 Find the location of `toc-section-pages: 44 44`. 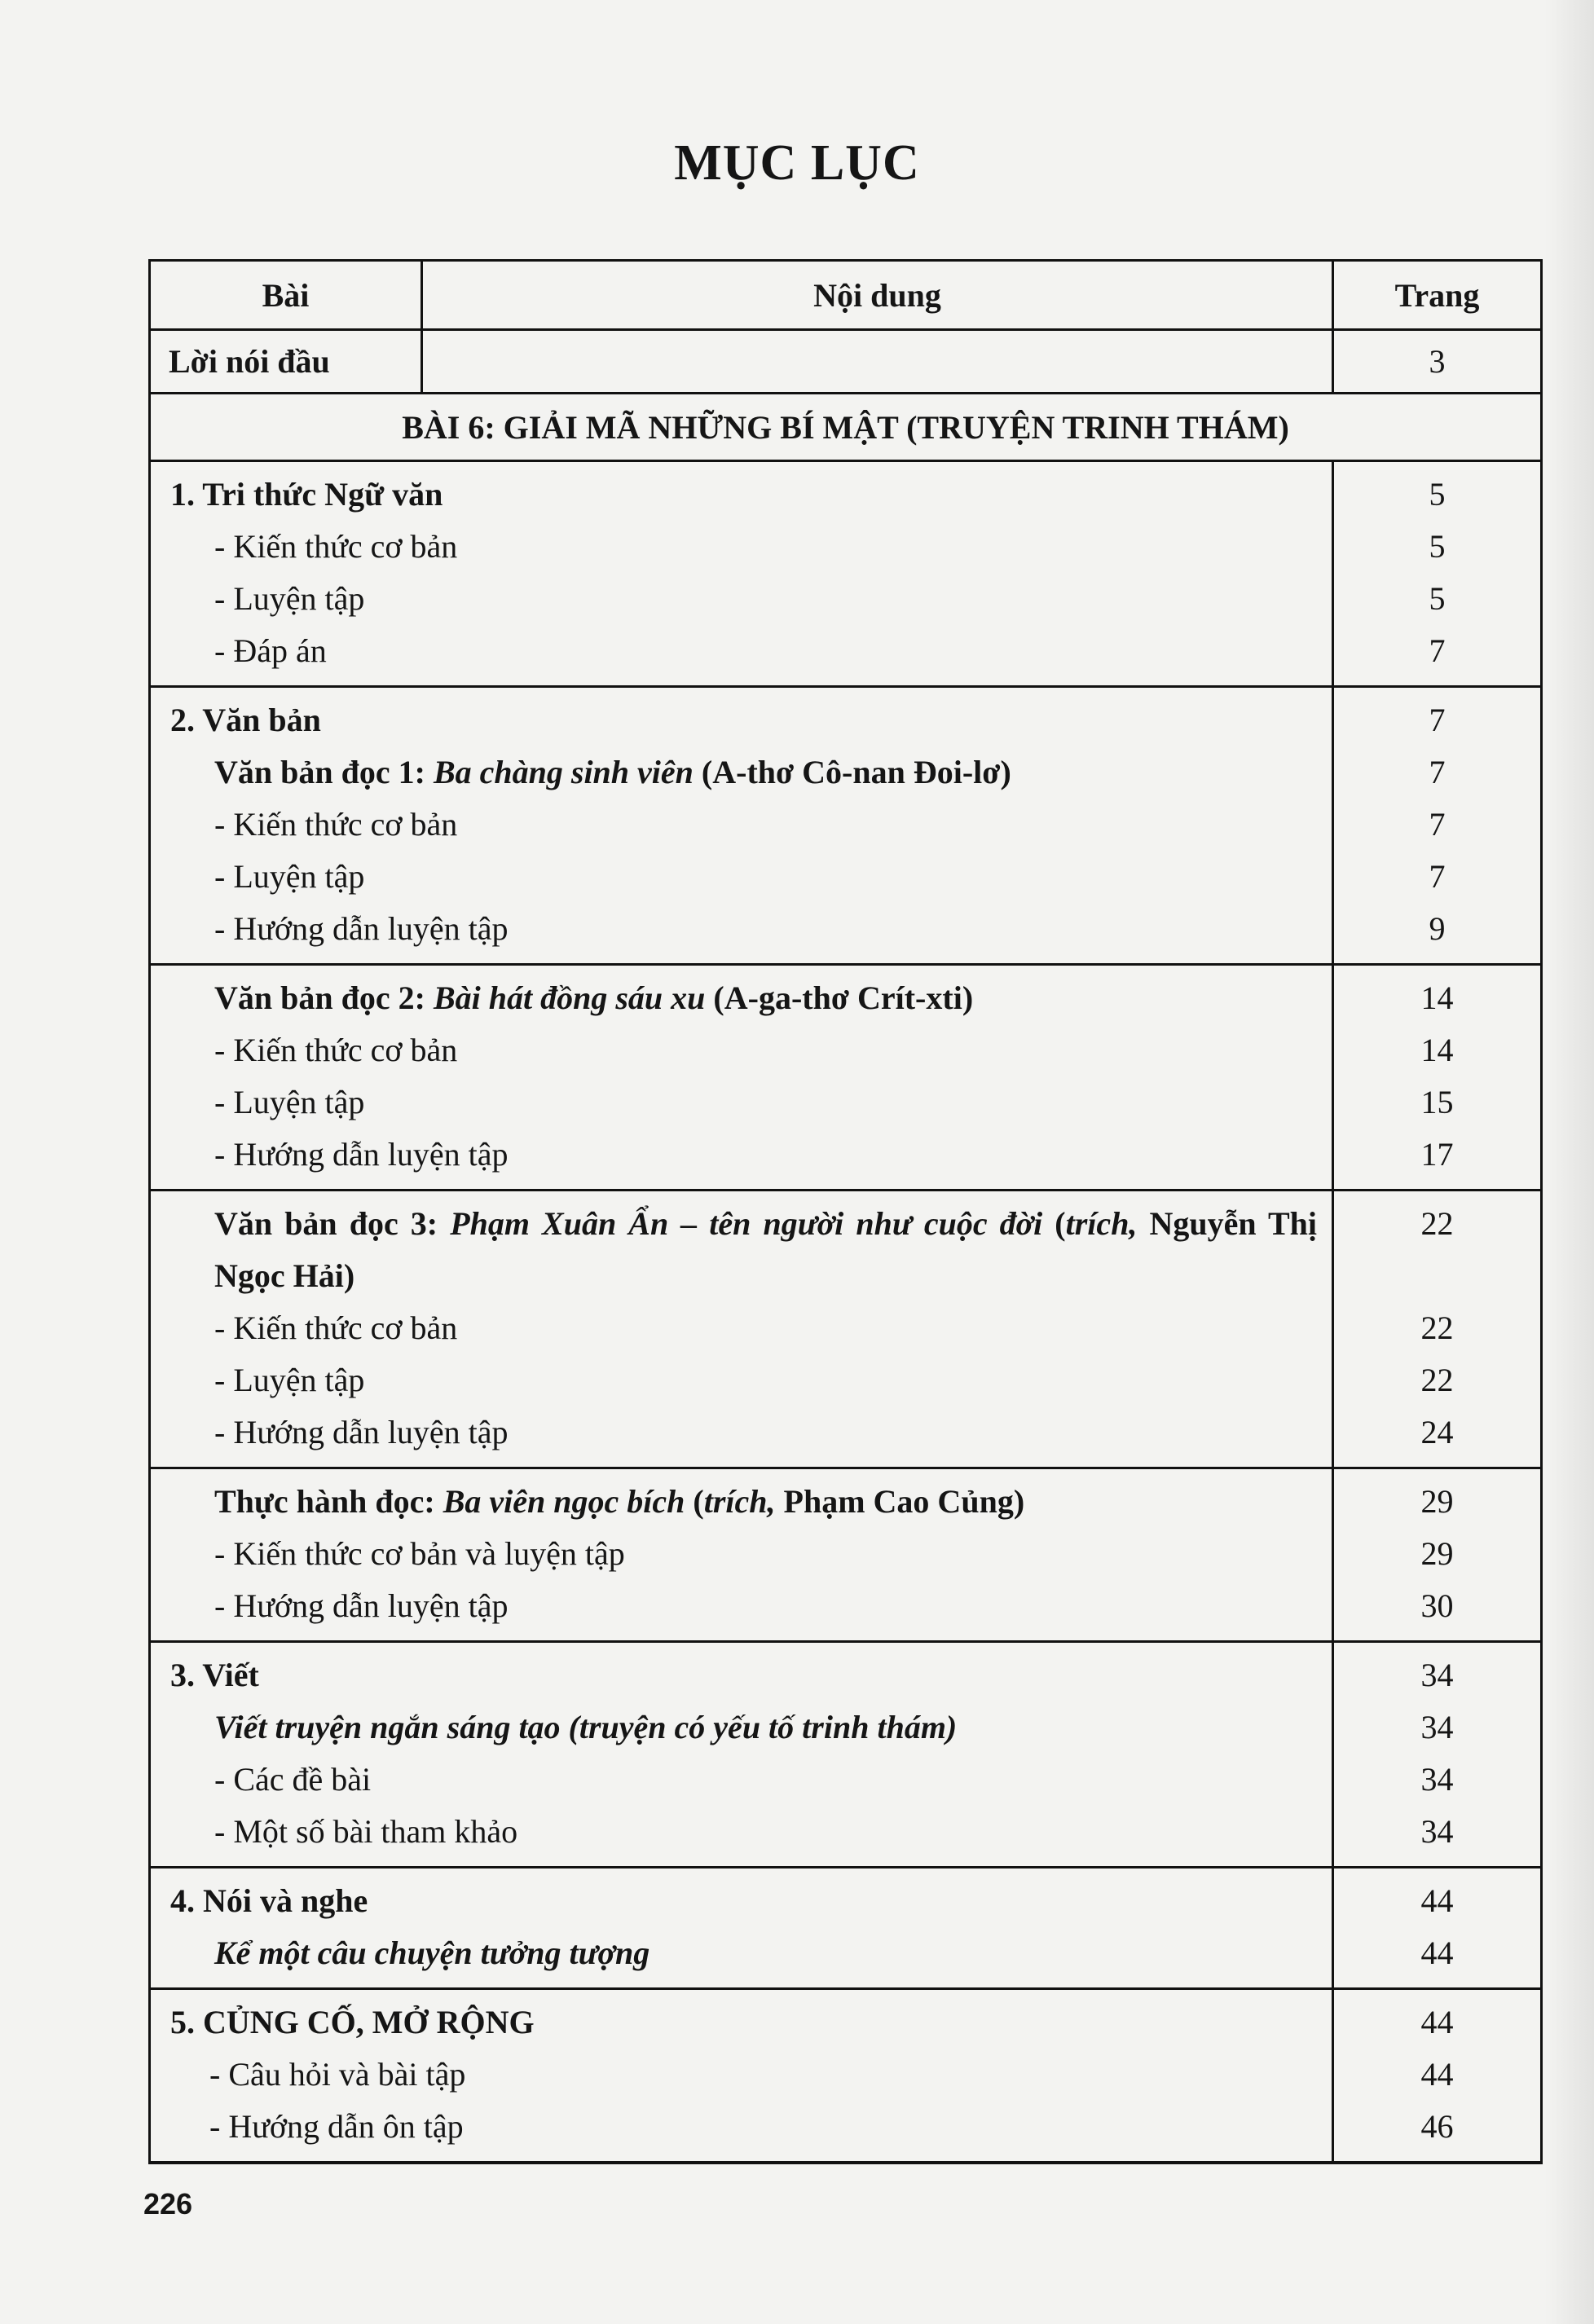

toc-section-pages: 44 44 is located at coordinates (1436, 1928).